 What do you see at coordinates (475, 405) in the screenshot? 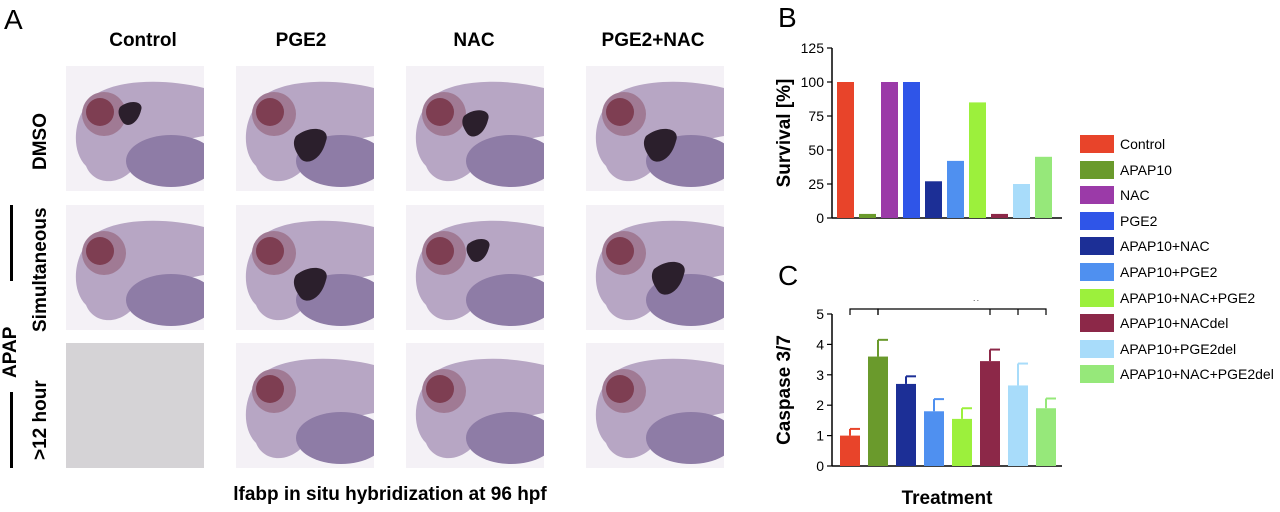
I see `embryo-image-late-nac` at bounding box center [475, 405].